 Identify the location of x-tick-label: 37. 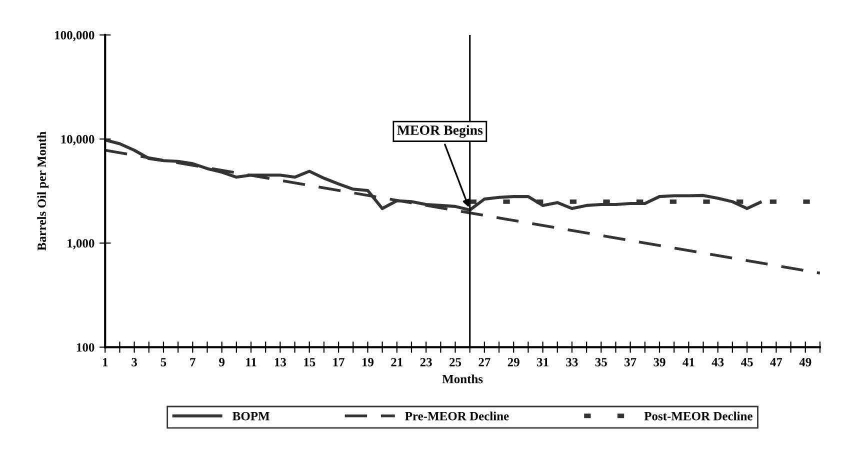
(630, 362).